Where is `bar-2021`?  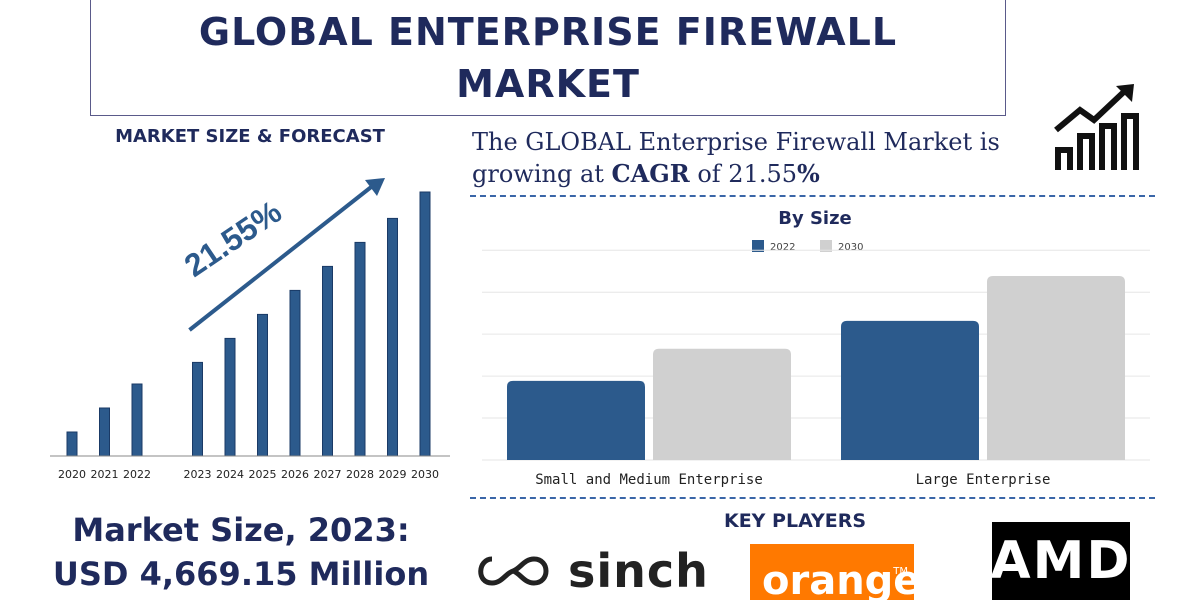
bar-2021 is located at coordinates (104, 432).